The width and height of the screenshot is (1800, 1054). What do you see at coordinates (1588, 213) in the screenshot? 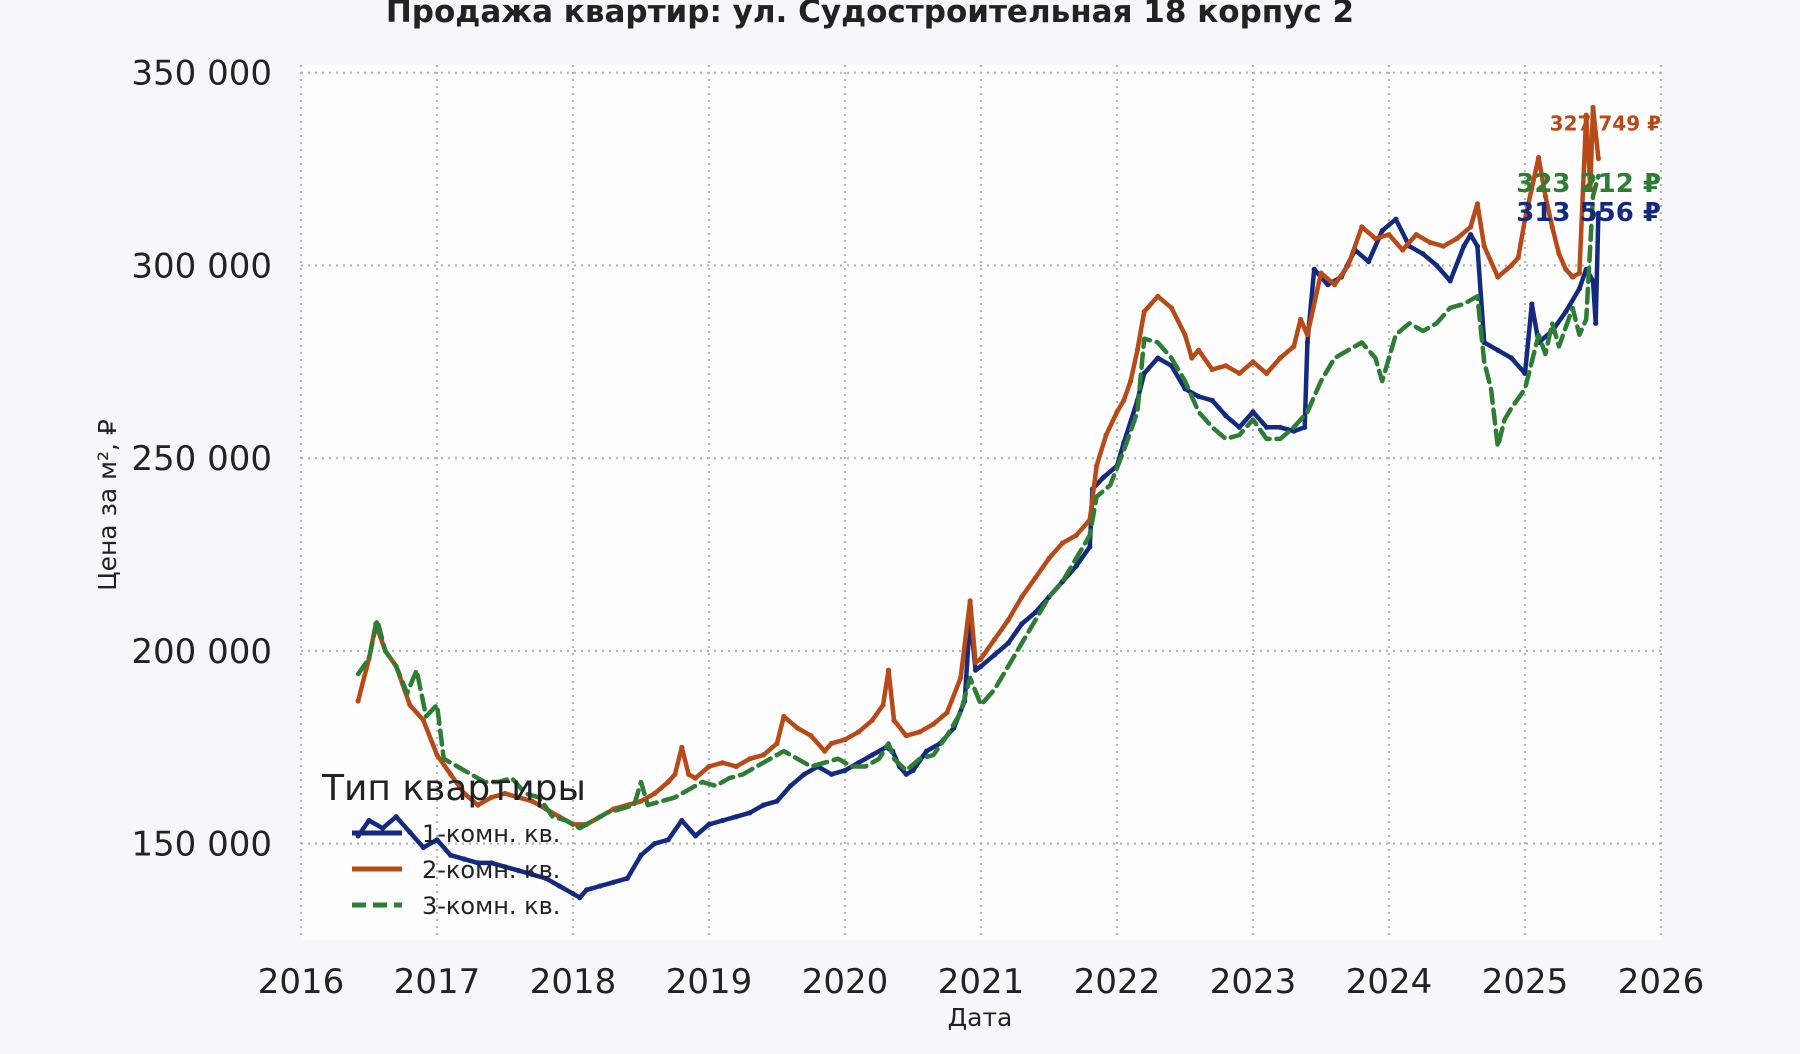
I see `end-value-label: 313 556 ₽` at bounding box center [1588, 213].